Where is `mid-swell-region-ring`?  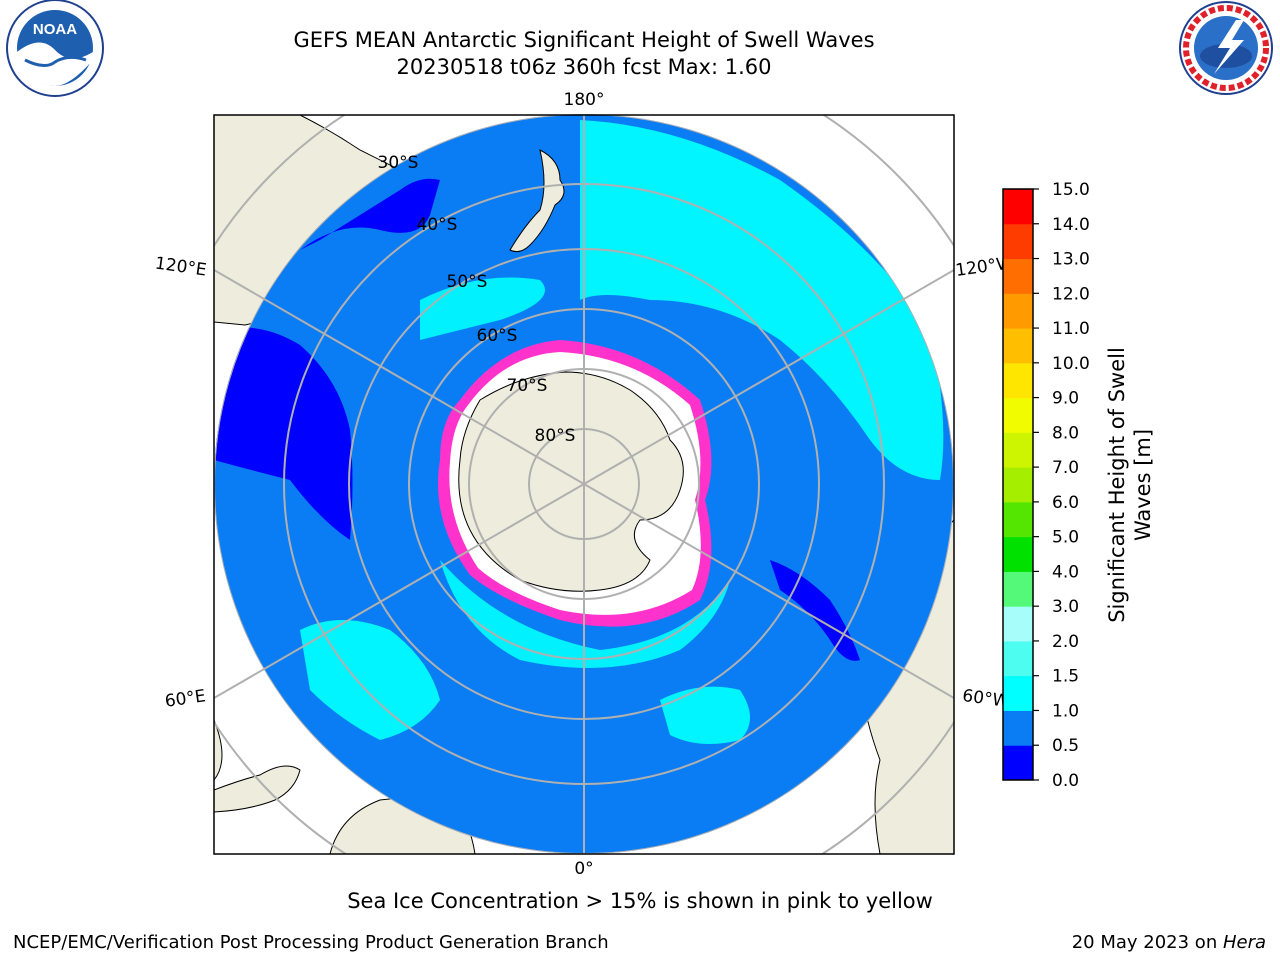
mid-swell-region-ring is located at coordinates (482, 308).